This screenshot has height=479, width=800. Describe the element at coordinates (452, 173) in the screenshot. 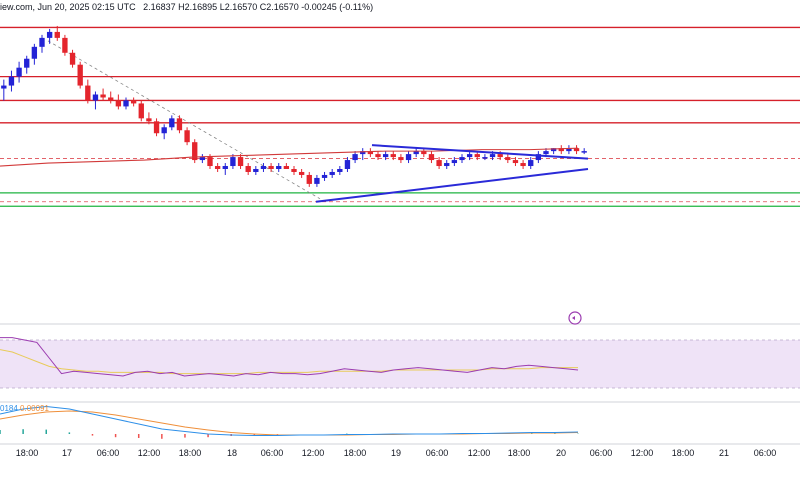

I see `triangle-pattern` at that location.